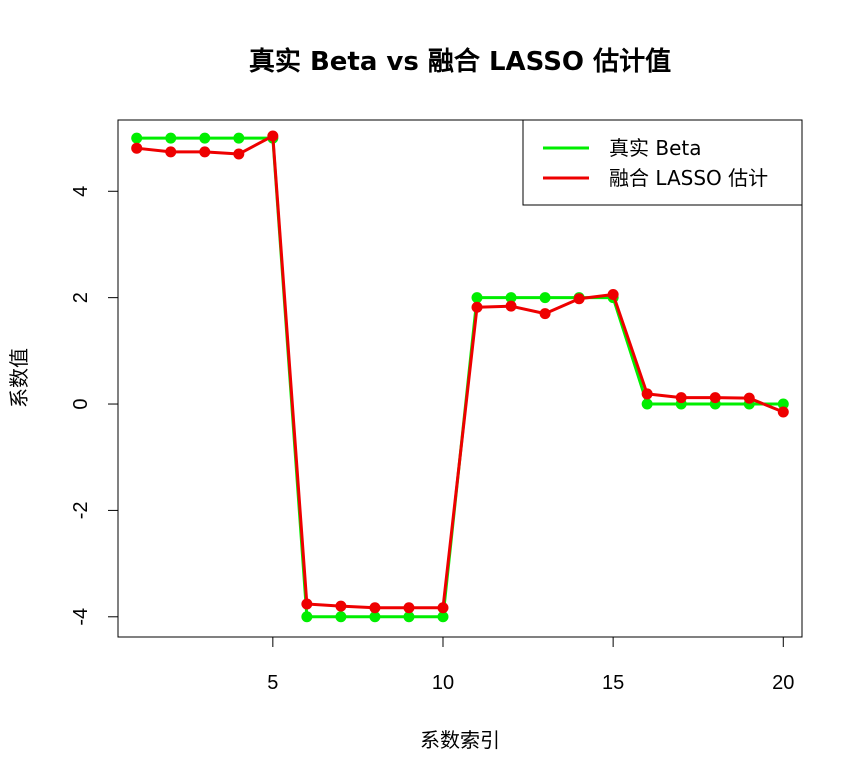 Image resolution: width=862 pixels, height=784 pixels. What do you see at coordinates (655, 148) in the screenshot?
I see `legend-label-0: 真实 Beta` at bounding box center [655, 148].